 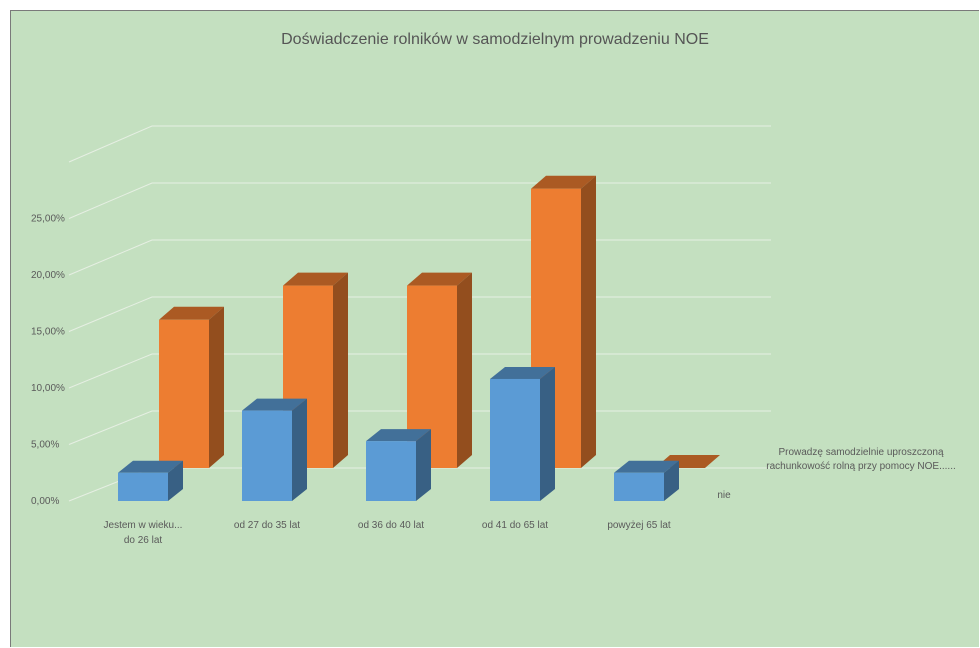 I want to click on x-tick-label: do 26 lat, so click(x=143, y=540).